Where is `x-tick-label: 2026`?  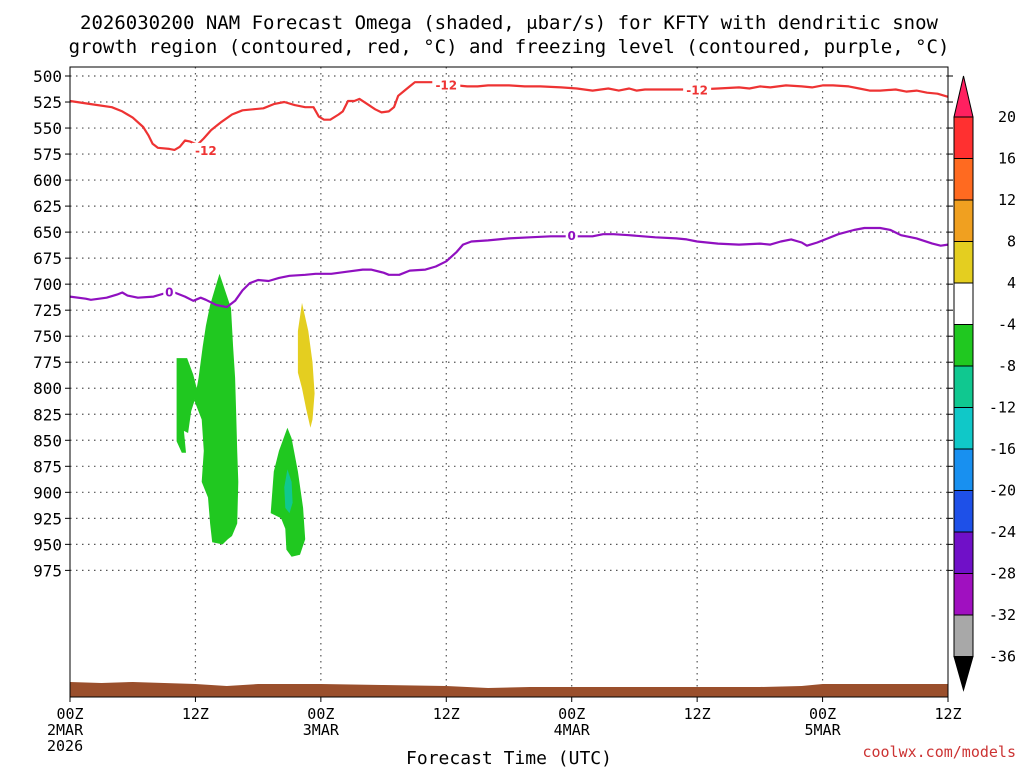
x-tick-label: 2026 is located at coordinates (65, 746).